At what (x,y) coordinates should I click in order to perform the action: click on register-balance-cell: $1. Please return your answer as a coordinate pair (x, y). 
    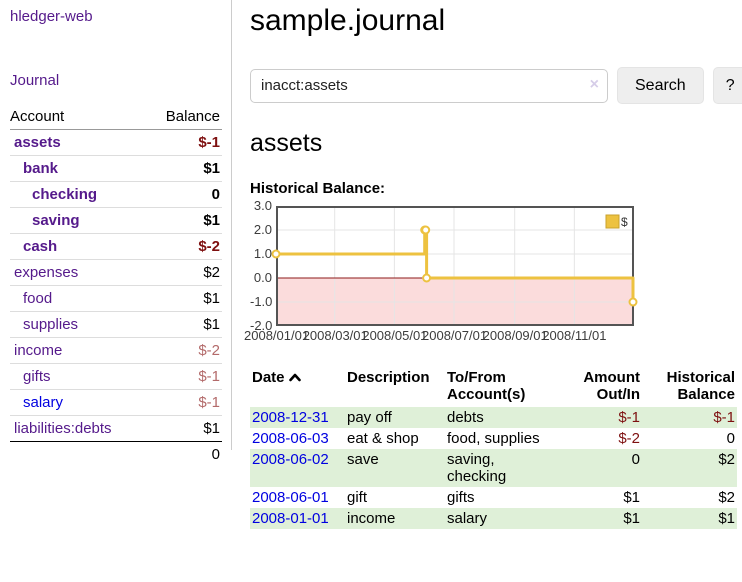
    Looking at the image, I should click on (726, 518).